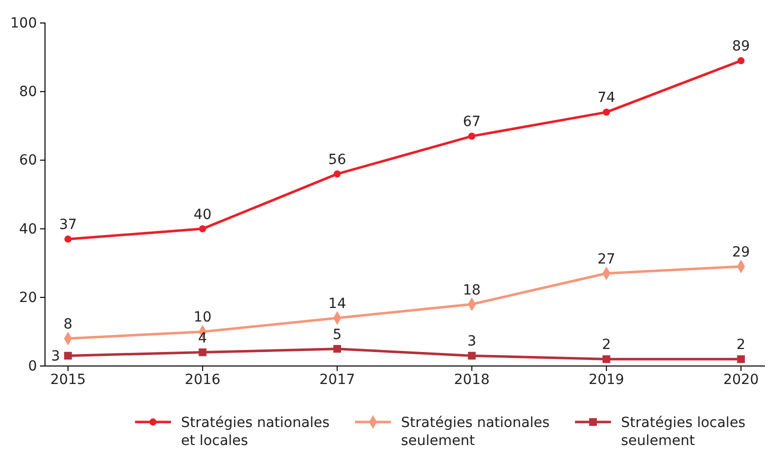 The width and height of the screenshot is (781, 450). I want to click on x-tick-label: 2019, so click(606, 380).